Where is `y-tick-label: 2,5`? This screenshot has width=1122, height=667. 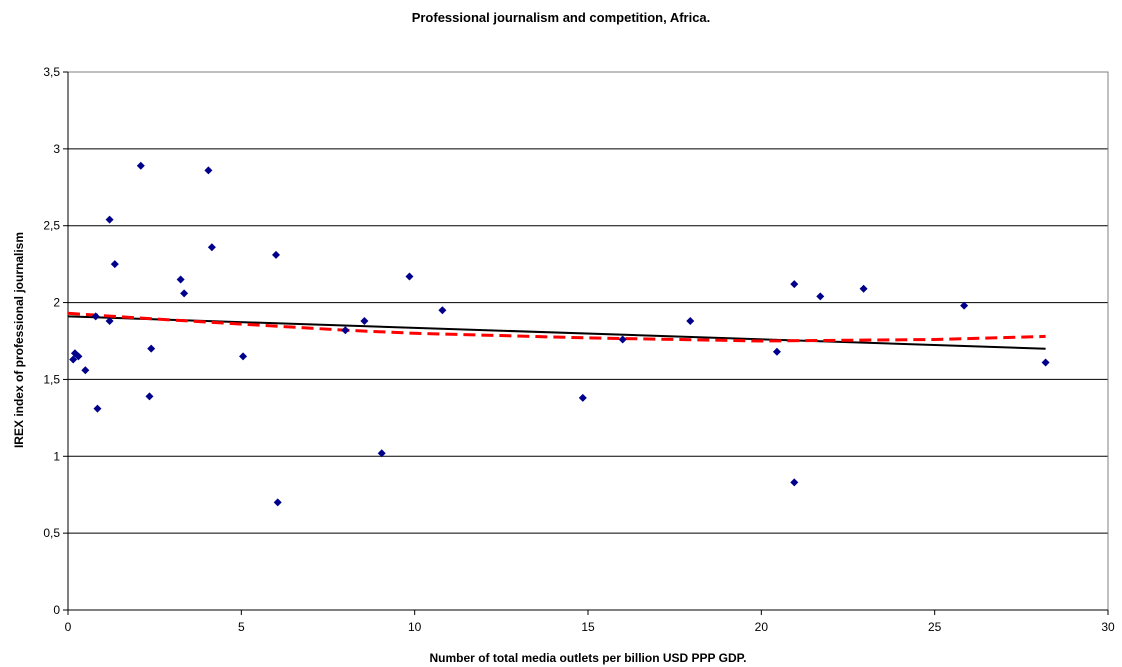 y-tick-label: 2,5 is located at coordinates (51, 226).